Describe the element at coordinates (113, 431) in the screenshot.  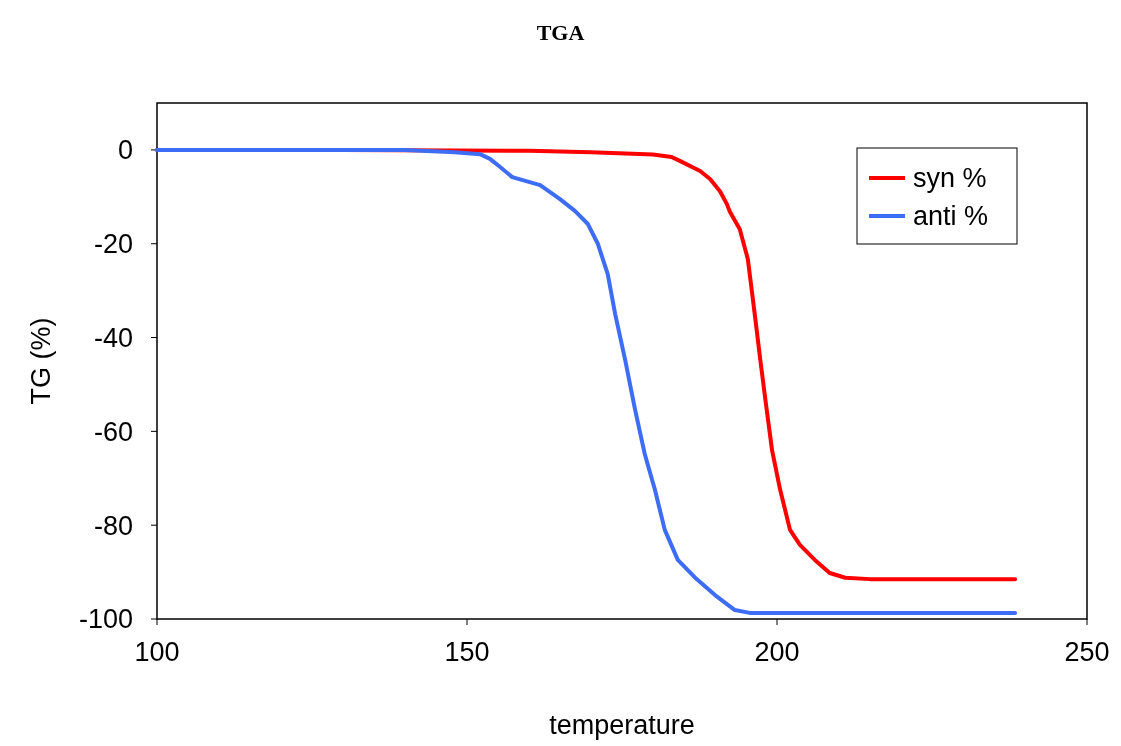
I see `y-tick-label: -60` at that location.